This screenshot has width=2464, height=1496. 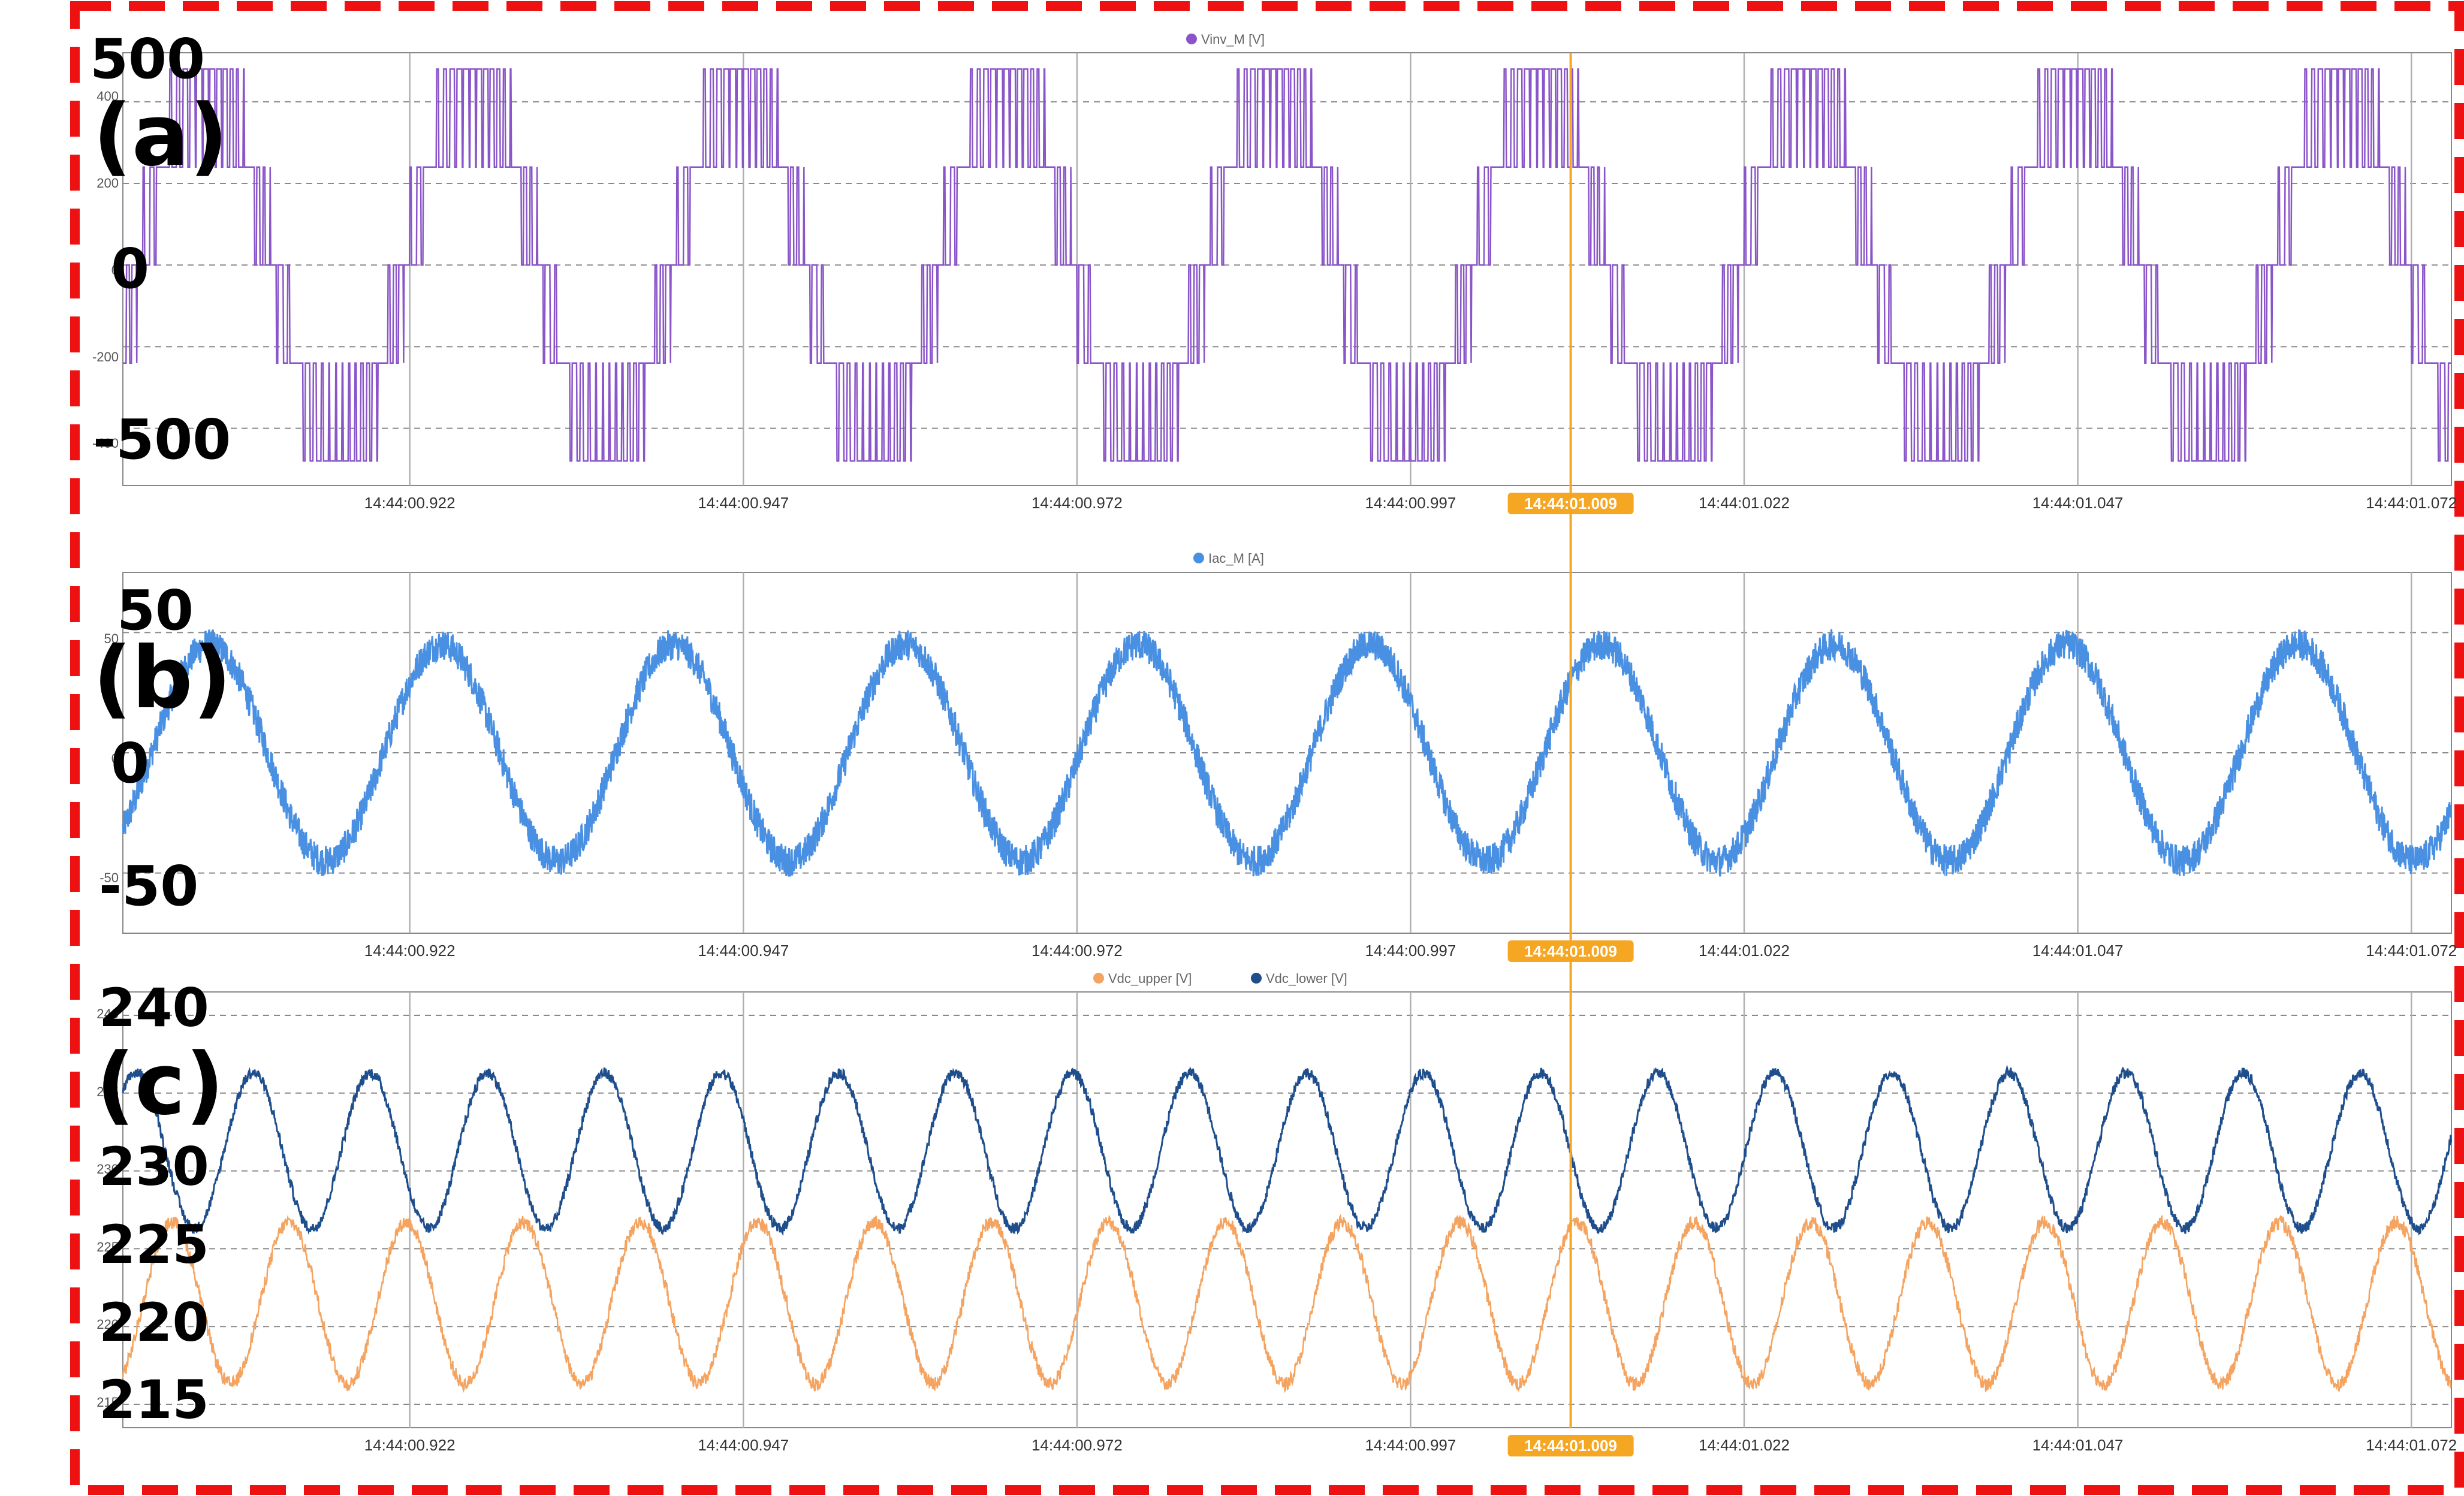 I want to click on vdc-lower-legend-text: Vdc_lower [V], so click(x=1306, y=978).